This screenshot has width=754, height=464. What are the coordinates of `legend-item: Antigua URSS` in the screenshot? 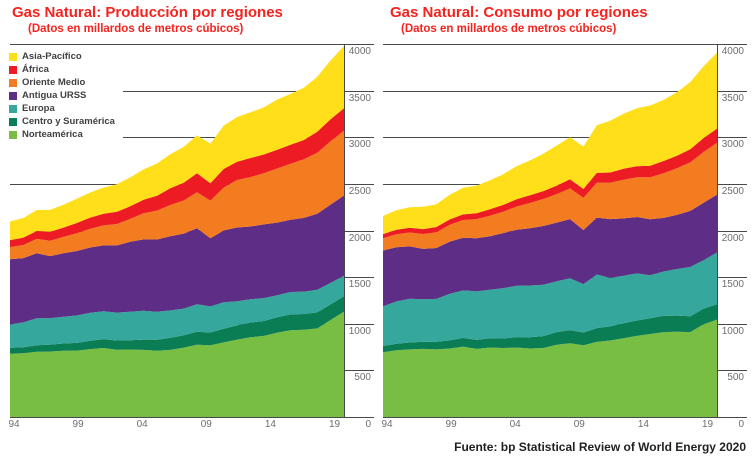 It's located at (62, 95).